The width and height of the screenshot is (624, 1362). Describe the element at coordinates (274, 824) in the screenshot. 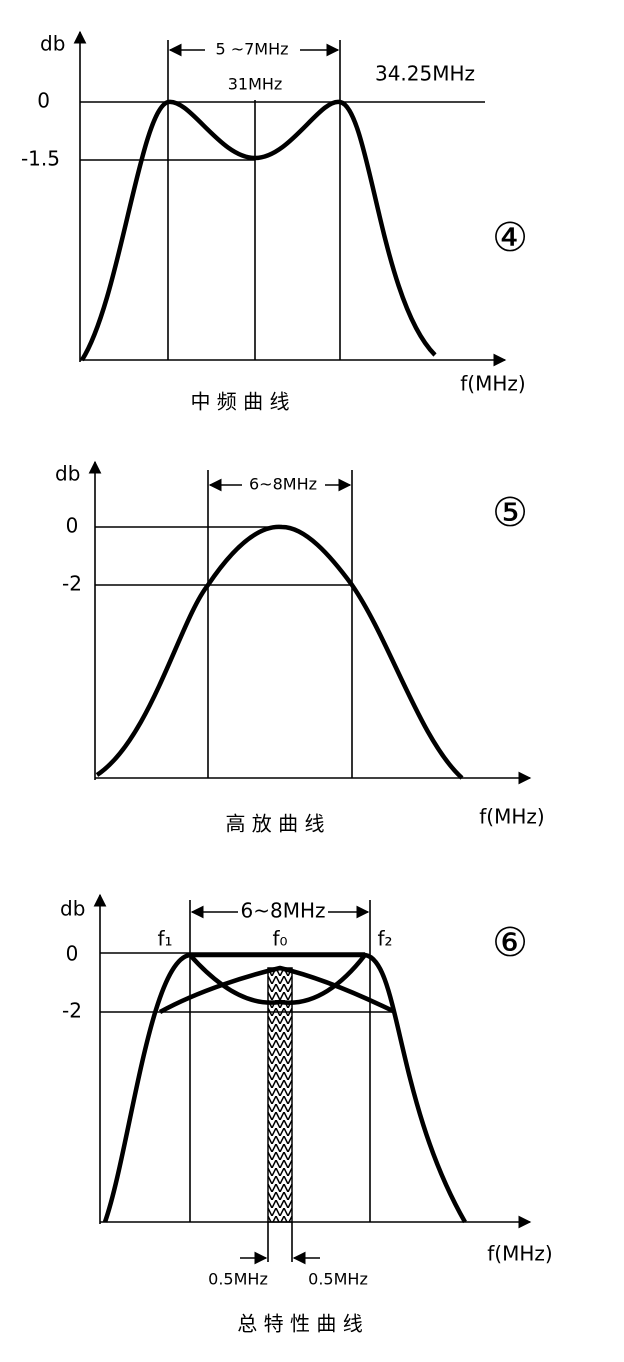

I see `caption: 高 放 曲 线` at that location.